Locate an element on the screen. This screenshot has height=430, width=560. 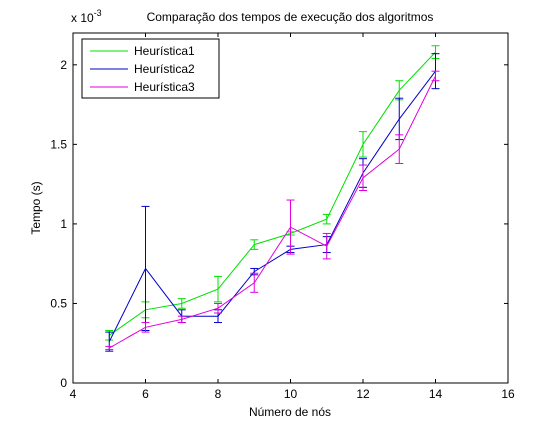
y-scale-note-base: x 10 is located at coordinates (82, 18).